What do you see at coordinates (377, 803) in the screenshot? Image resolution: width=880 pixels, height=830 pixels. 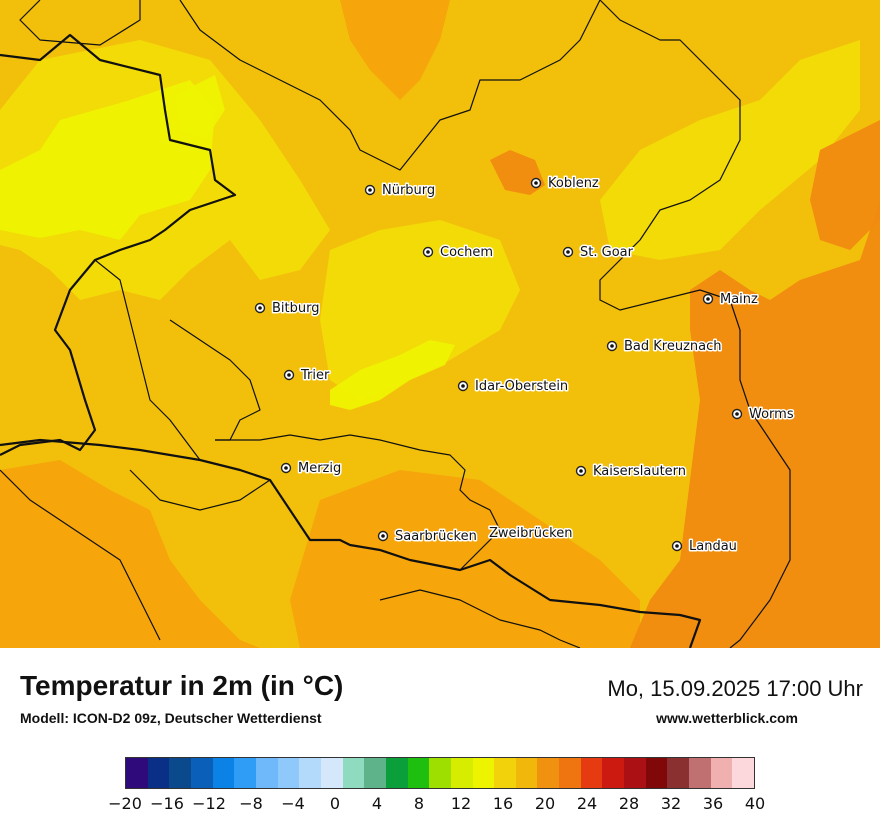 I see `legend-tick-label: 4` at bounding box center [377, 803].